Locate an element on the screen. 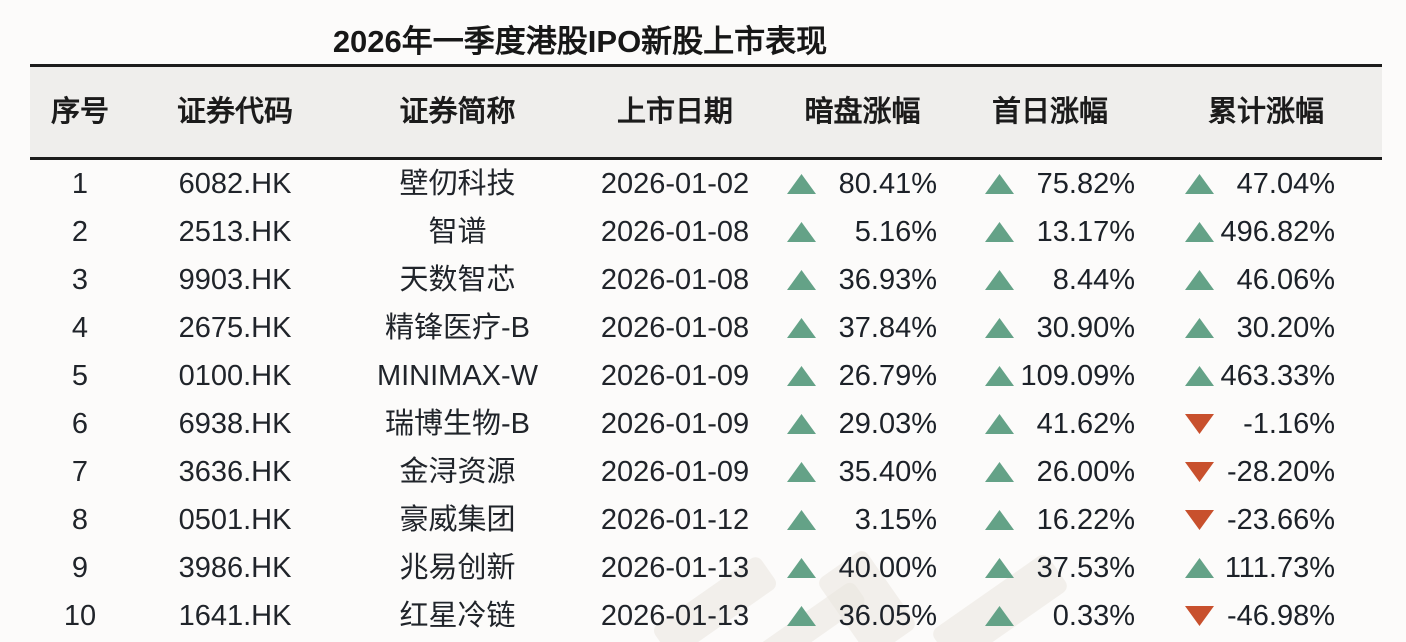 This screenshot has width=1406, height=642. cell-name: 智谱 is located at coordinates (457, 231).